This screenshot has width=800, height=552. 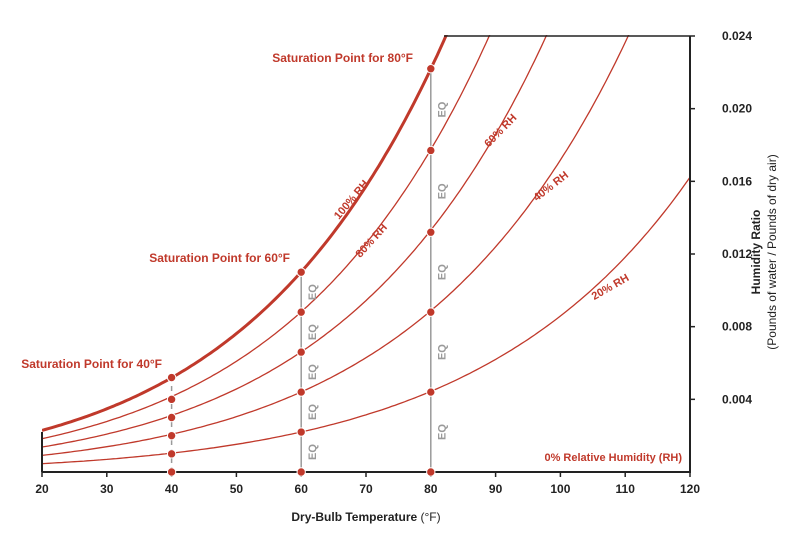 What do you see at coordinates (302, 489) in the screenshot?
I see `x-tick-label: 60` at bounding box center [302, 489].